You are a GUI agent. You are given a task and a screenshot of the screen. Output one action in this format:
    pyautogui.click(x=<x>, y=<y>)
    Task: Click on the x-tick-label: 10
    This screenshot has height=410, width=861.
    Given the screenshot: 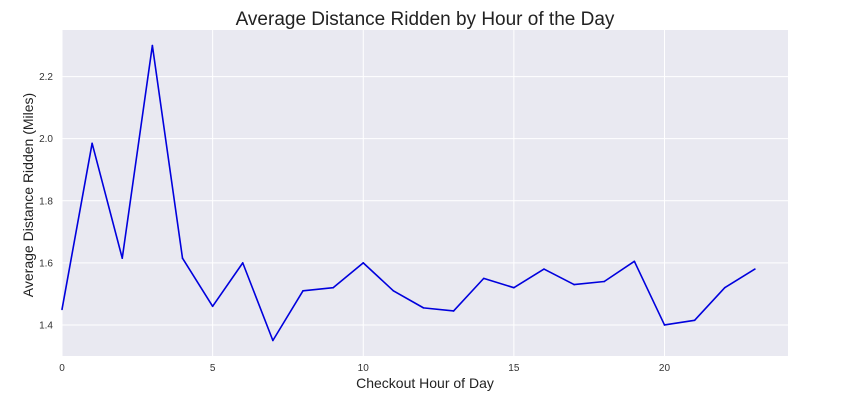 What is the action you would take?
    pyautogui.click(x=364, y=368)
    